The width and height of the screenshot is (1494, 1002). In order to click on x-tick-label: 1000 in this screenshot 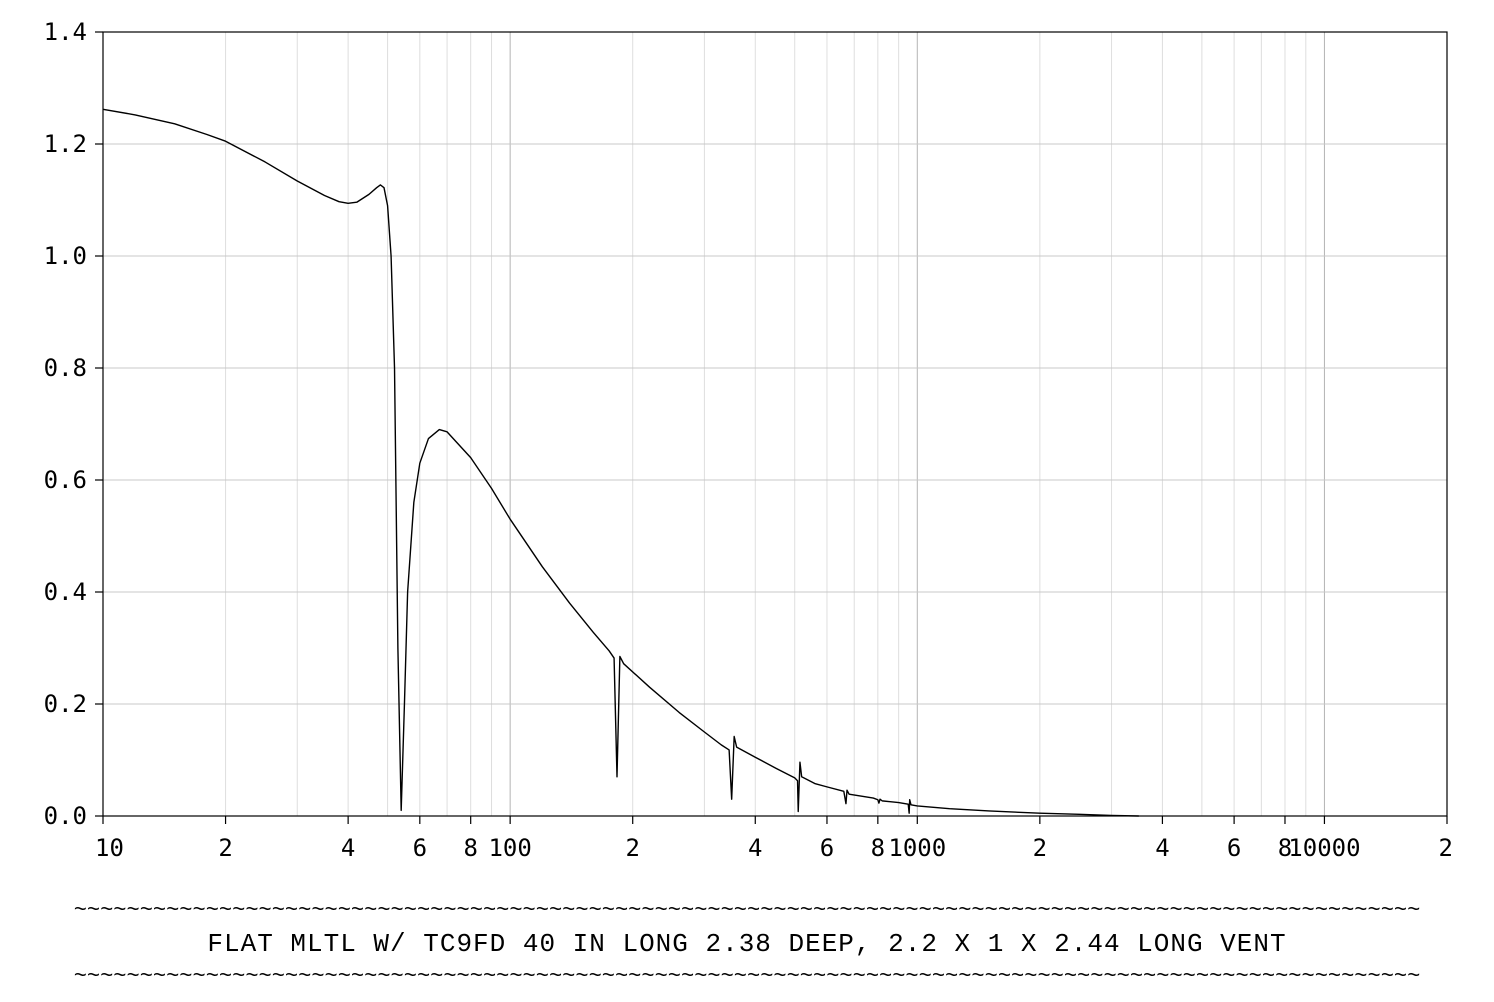, I will do `click(917, 848)`.